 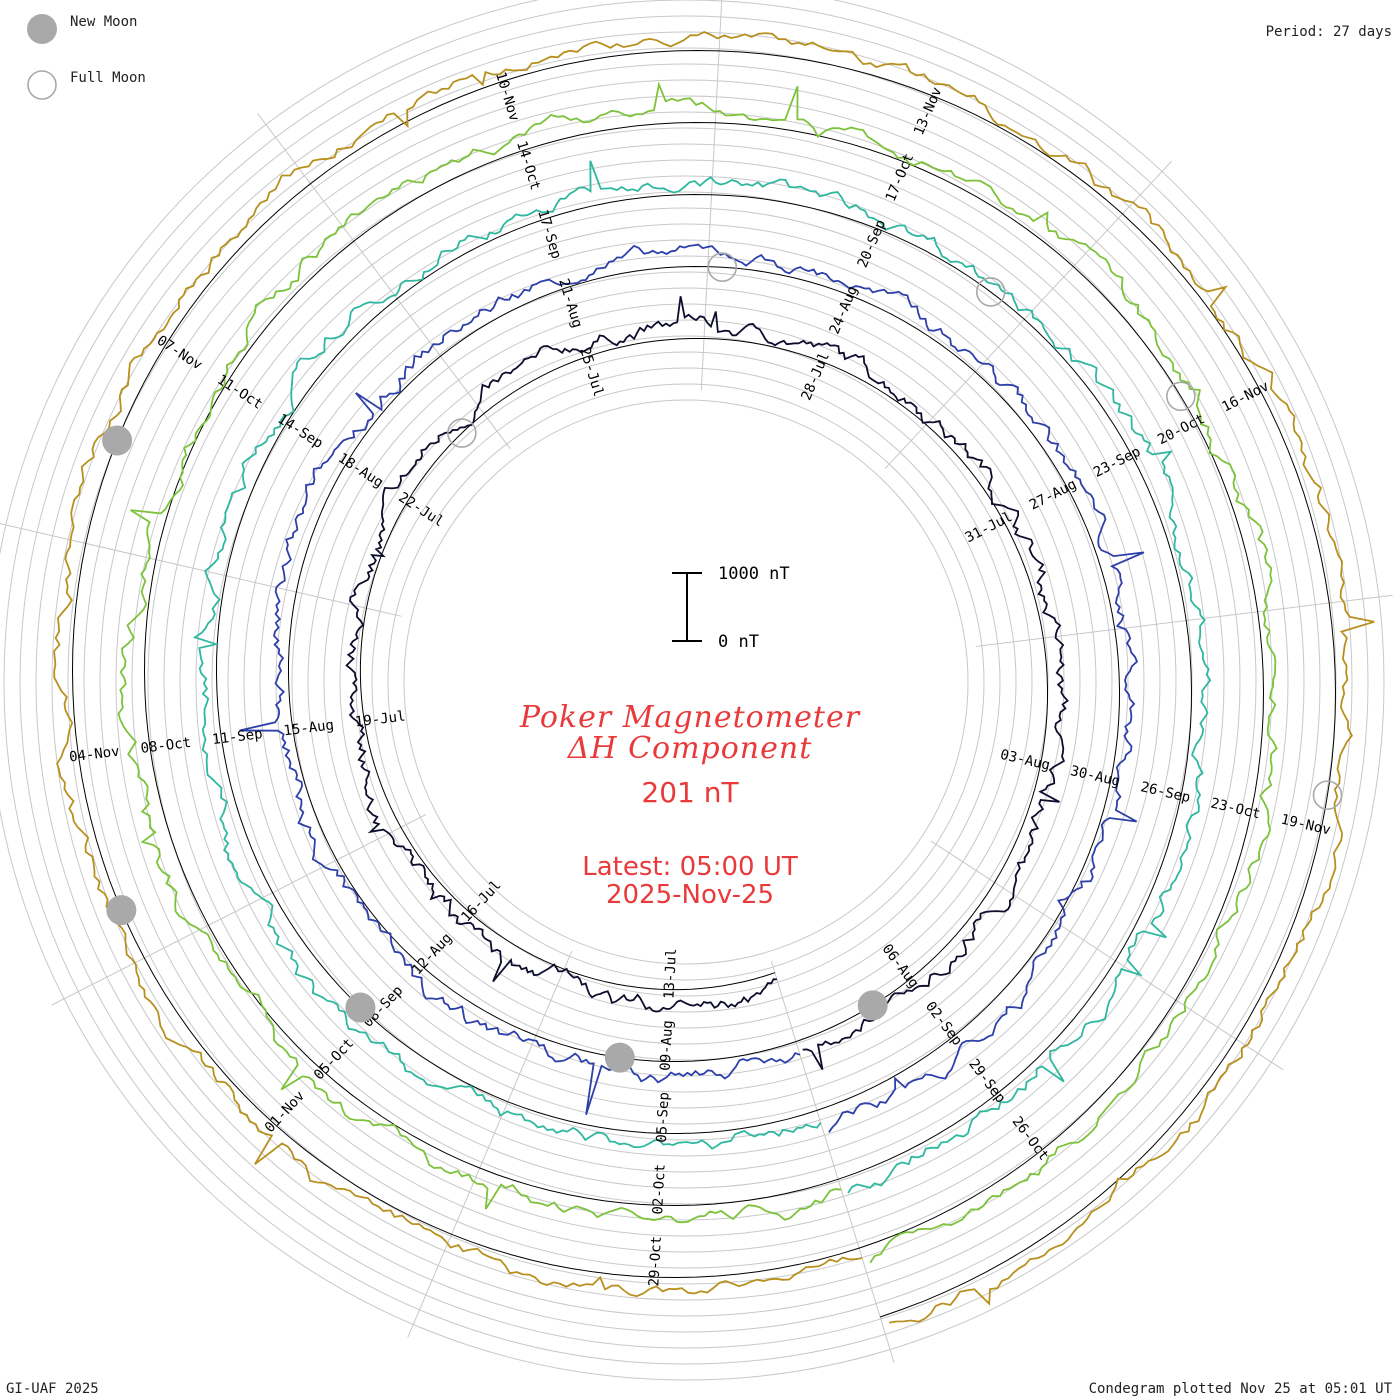 I want to click on date-label: 18-Aug, so click(x=360, y=470).